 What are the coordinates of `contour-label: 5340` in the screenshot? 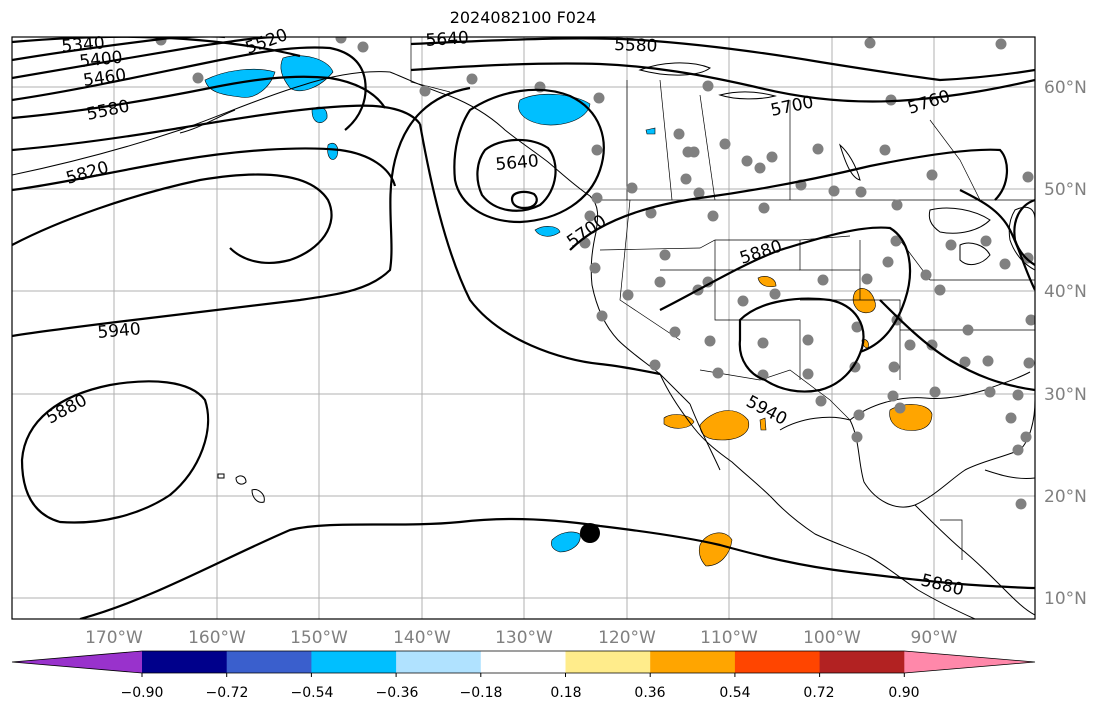 It's located at (83, 45).